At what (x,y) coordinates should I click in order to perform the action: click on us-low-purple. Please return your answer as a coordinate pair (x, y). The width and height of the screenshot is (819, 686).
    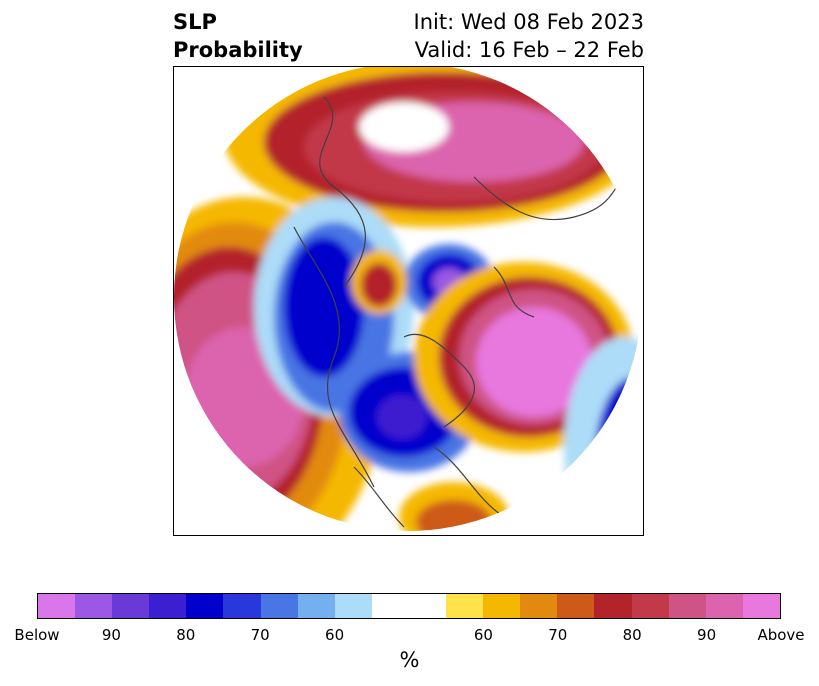
    Looking at the image, I should click on (402, 417).